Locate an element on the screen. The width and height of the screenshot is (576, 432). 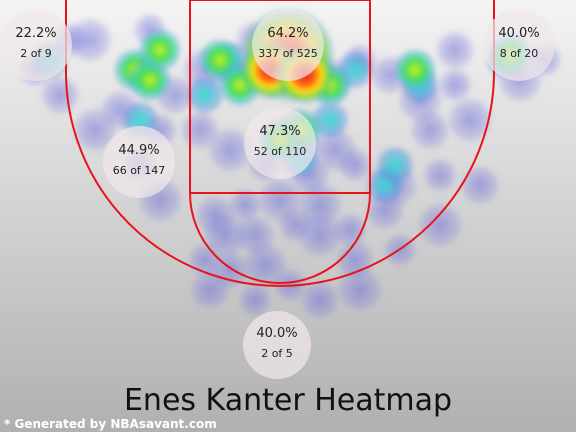
zone-left-corner-3: 22.2% 2 of 9 is located at coordinates (36, 45).